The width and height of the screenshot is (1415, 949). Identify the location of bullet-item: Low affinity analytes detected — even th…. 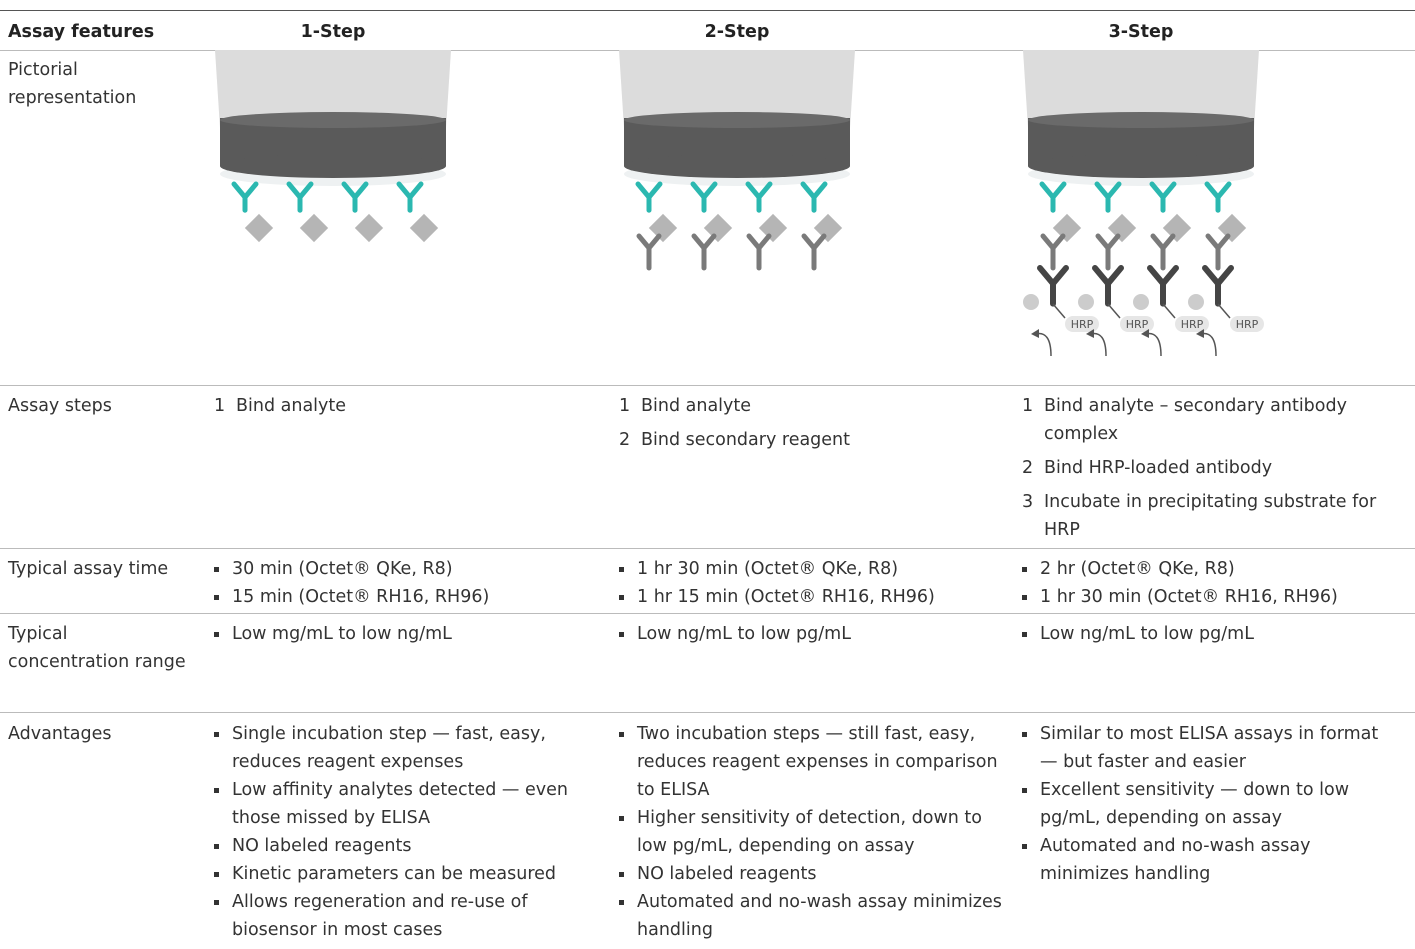
(407, 804).